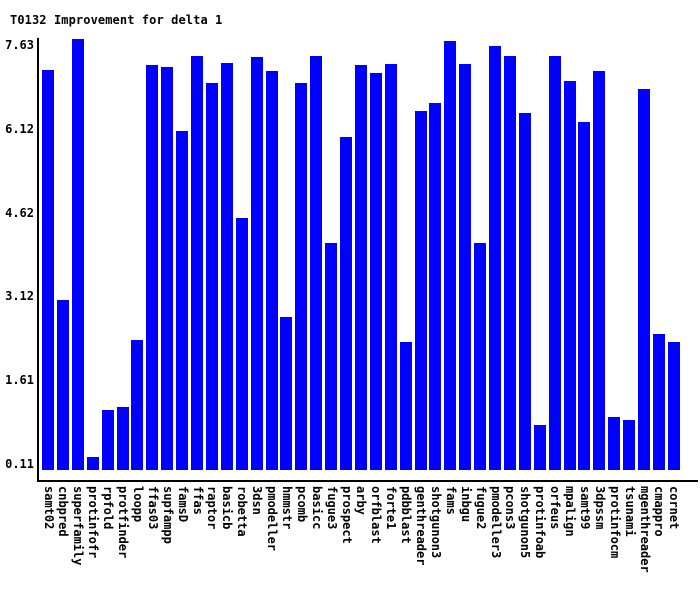  Describe the element at coordinates (137, 504) in the screenshot. I see `x-axis-label-loopp: loopp` at that location.